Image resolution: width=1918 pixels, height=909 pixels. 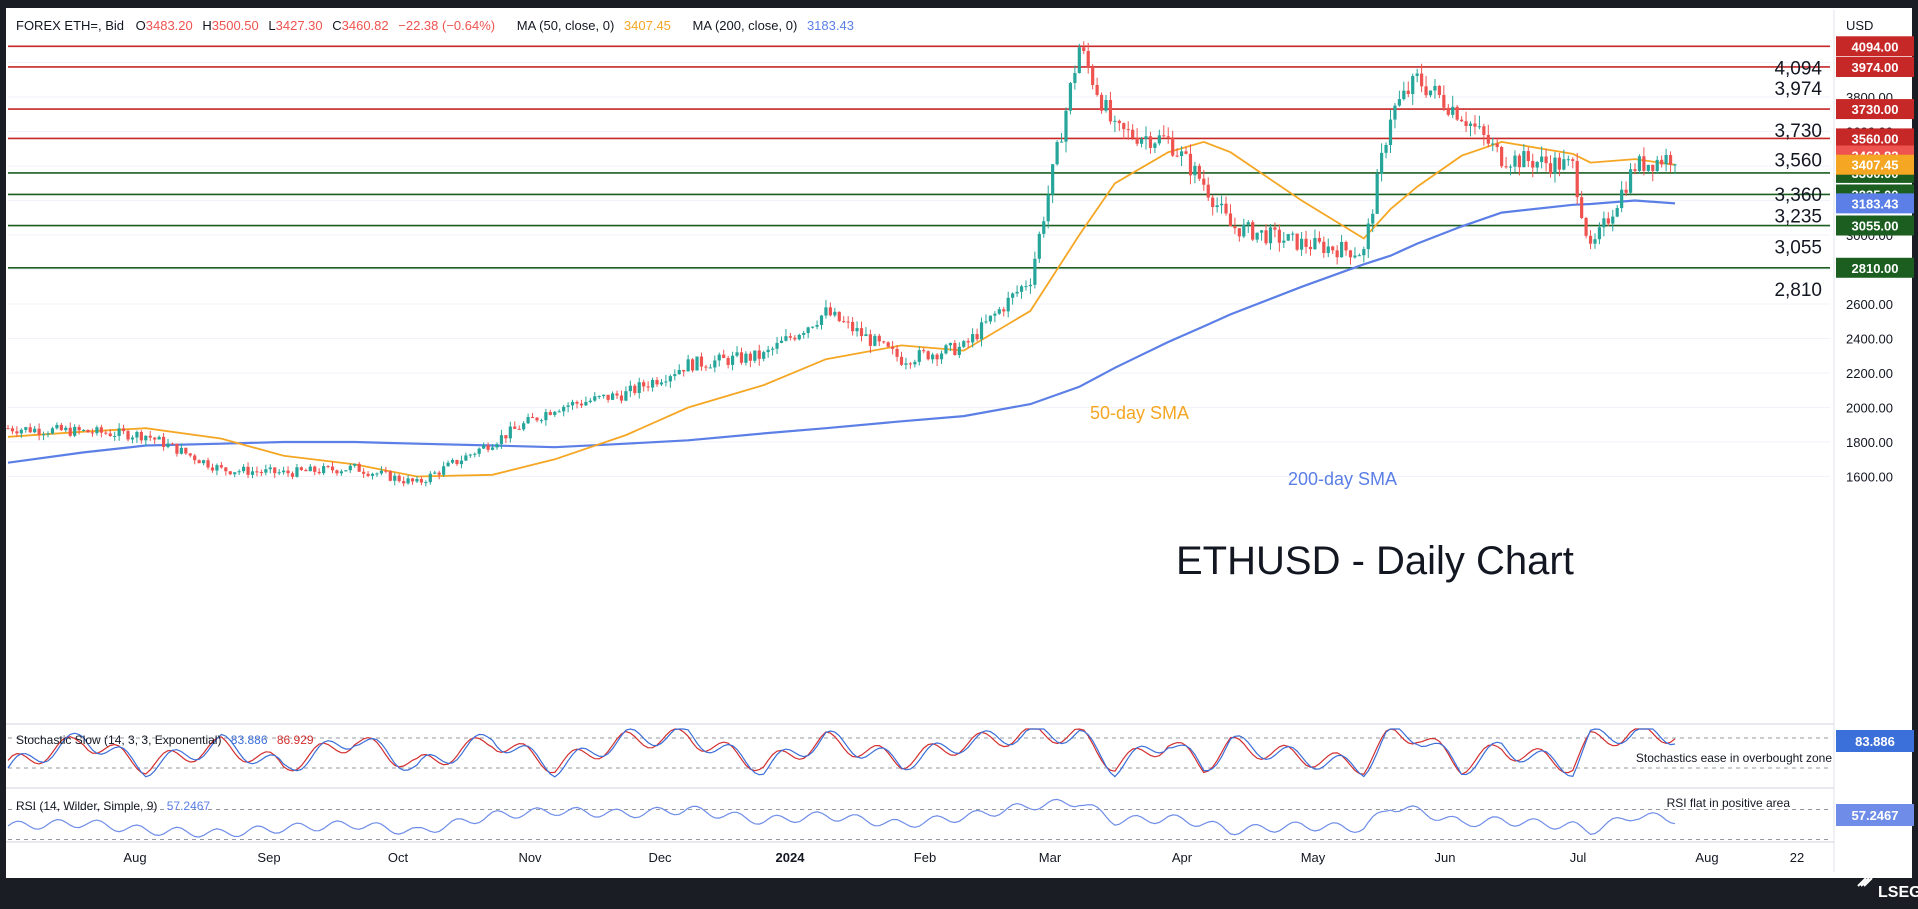 What do you see at coordinates (1050, 857) in the screenshot?
I see `month-label-7: Mar` at bounding box center [1050, 857].